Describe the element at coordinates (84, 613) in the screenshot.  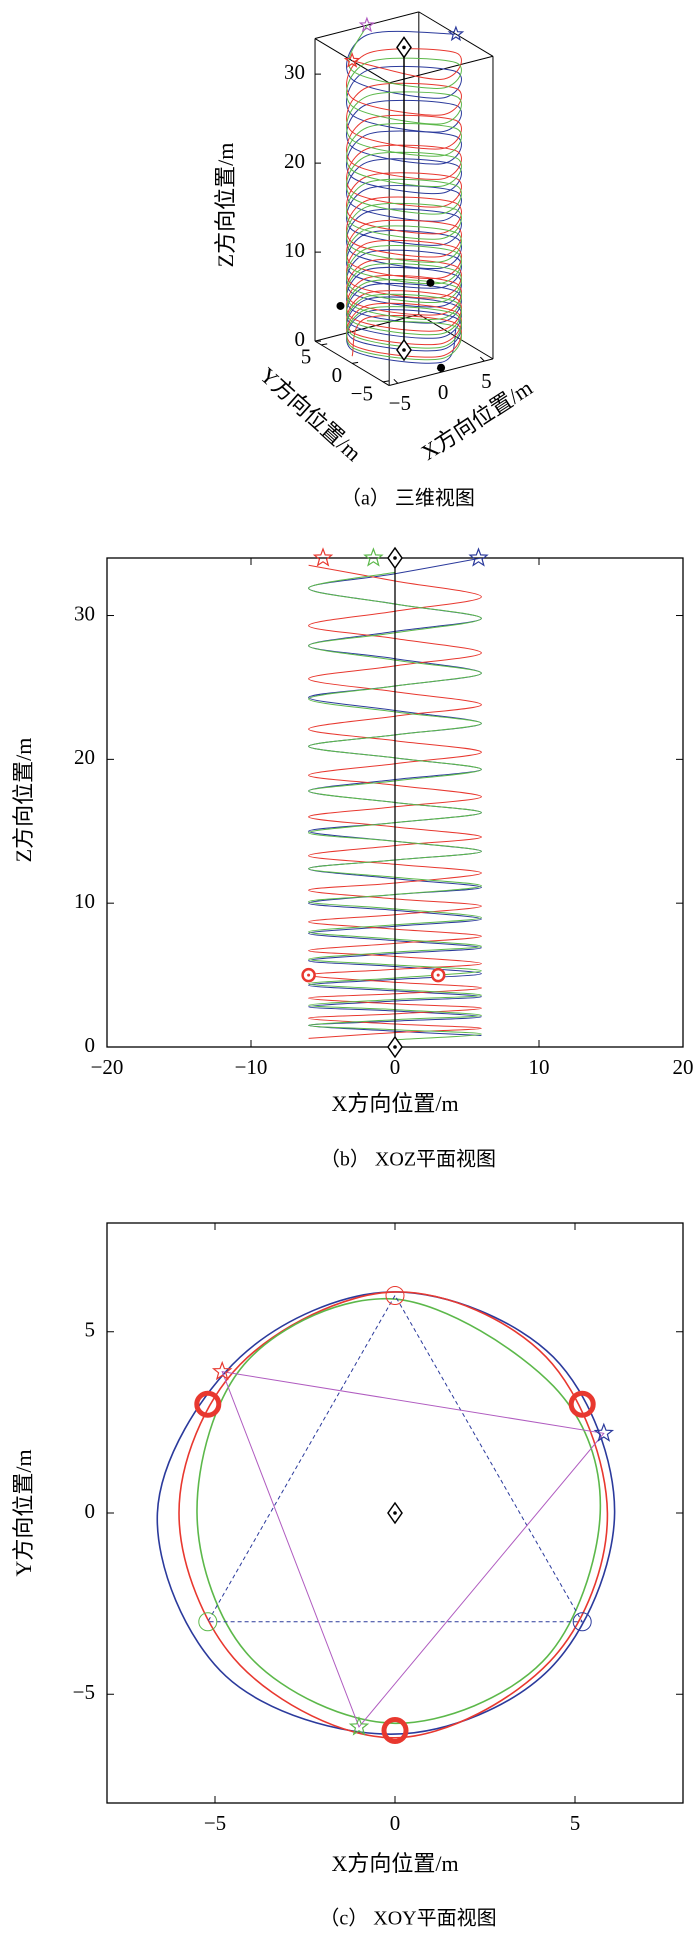
I see `y-tick-label: 30` at that location.